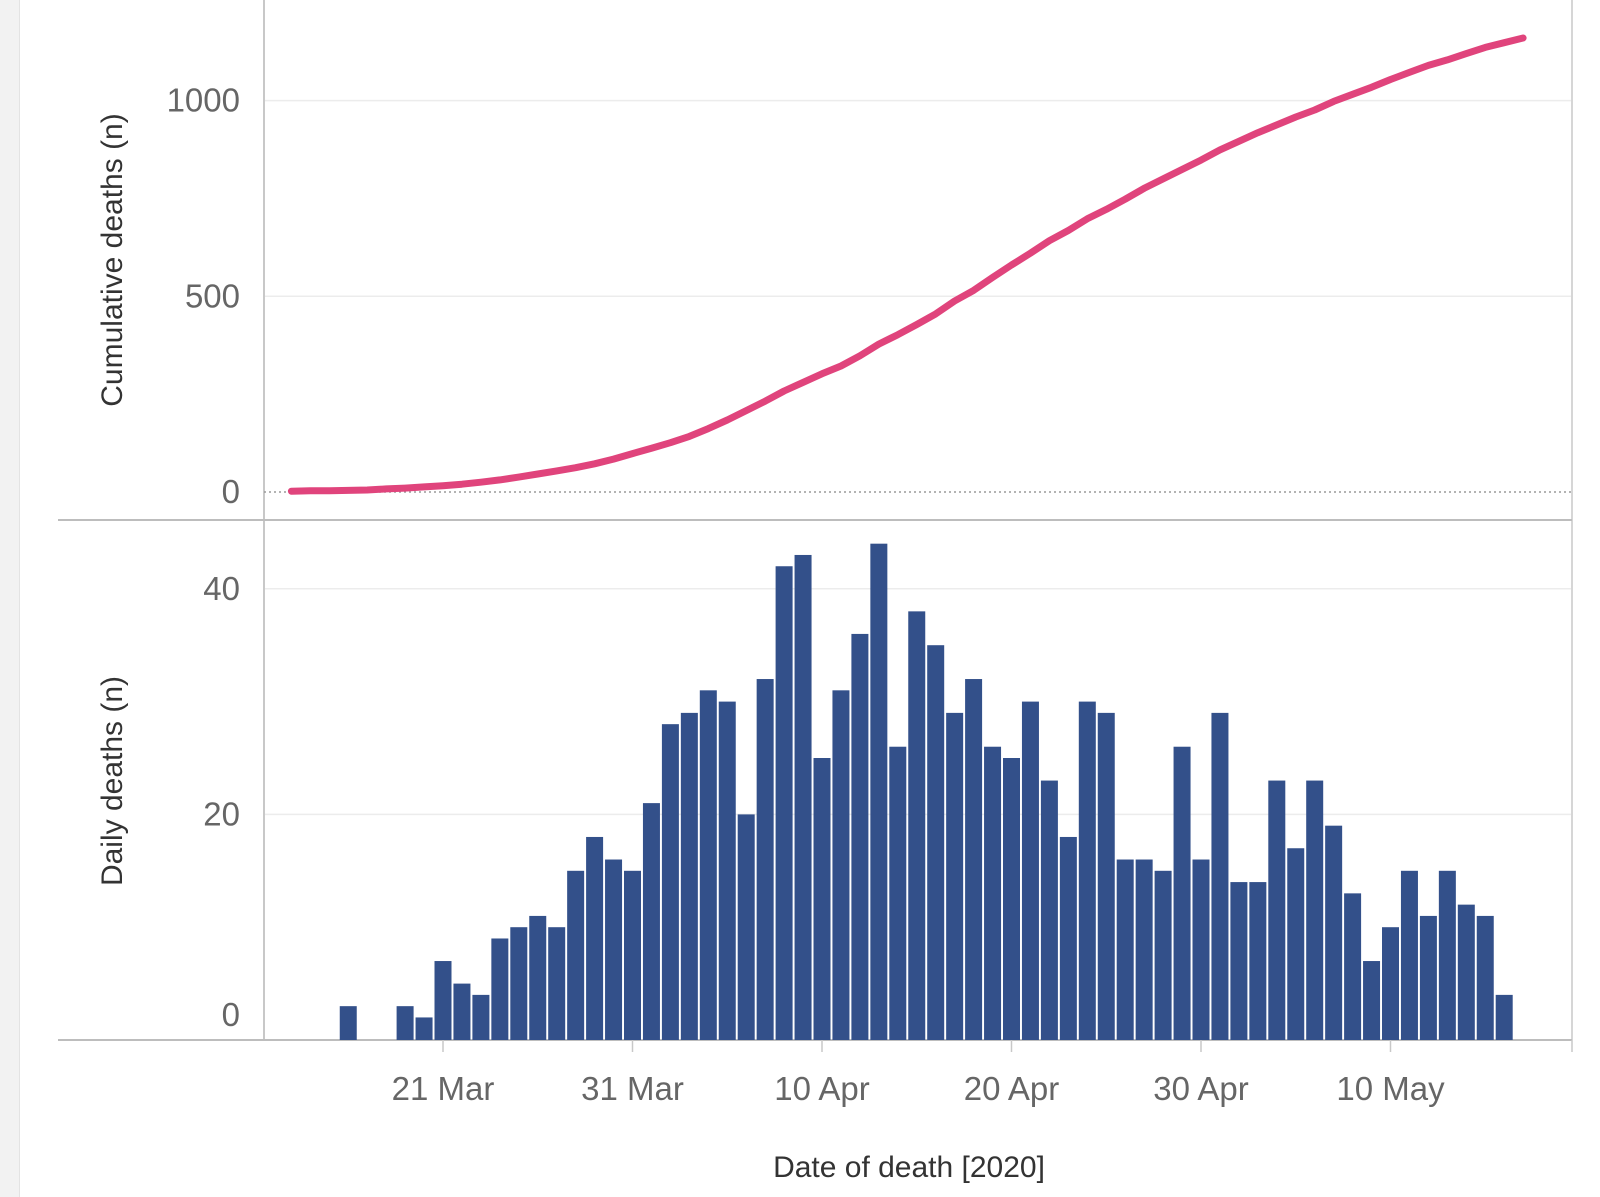 Image resolution: width=1600 pixels, height=1197 pixels. I want to click on bottom-y-tick-label: 20, so click(221, 813).